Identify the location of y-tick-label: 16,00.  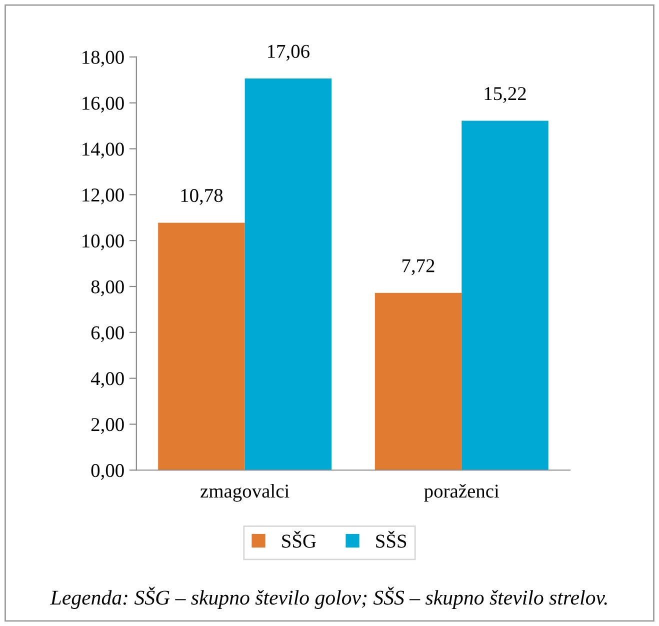
(103, 104).